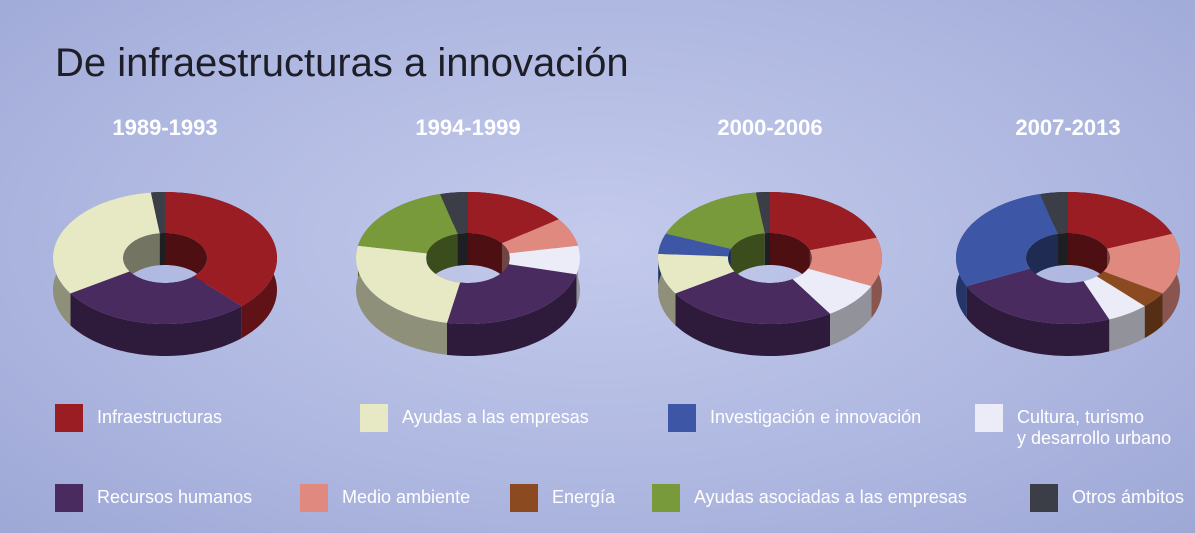 This screenshot has height=533, width=1195. I want to click on legend-label: Medio ambiente, so click(406, 497).